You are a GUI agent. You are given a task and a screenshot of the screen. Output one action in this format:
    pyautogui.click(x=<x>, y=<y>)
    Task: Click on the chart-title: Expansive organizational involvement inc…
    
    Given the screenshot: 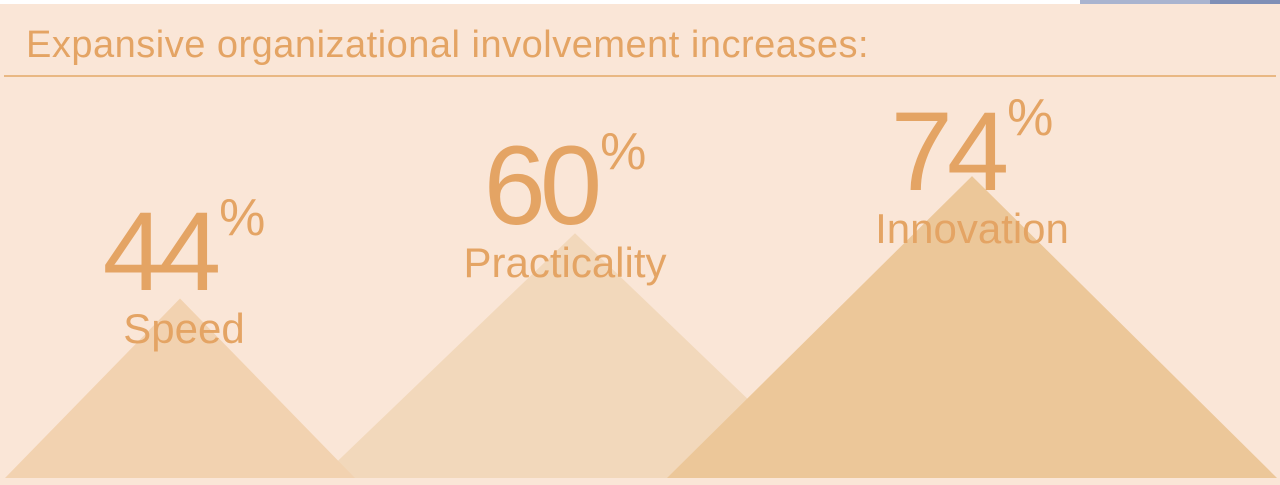 What is the action you would take?
    pyautogui.click(x=448, y=45)
    